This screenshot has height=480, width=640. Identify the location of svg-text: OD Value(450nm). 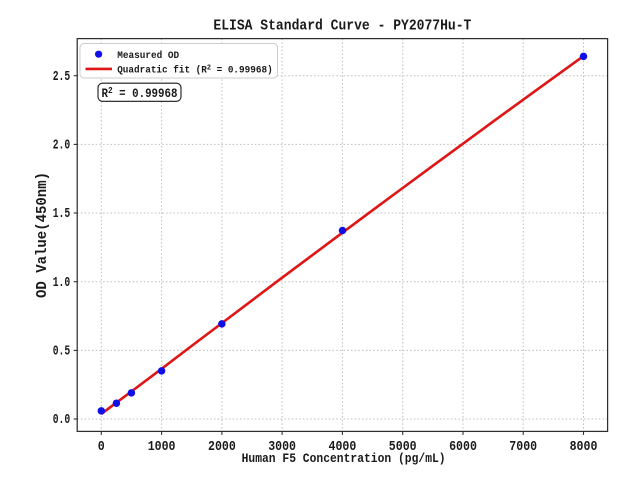
(42, 235).